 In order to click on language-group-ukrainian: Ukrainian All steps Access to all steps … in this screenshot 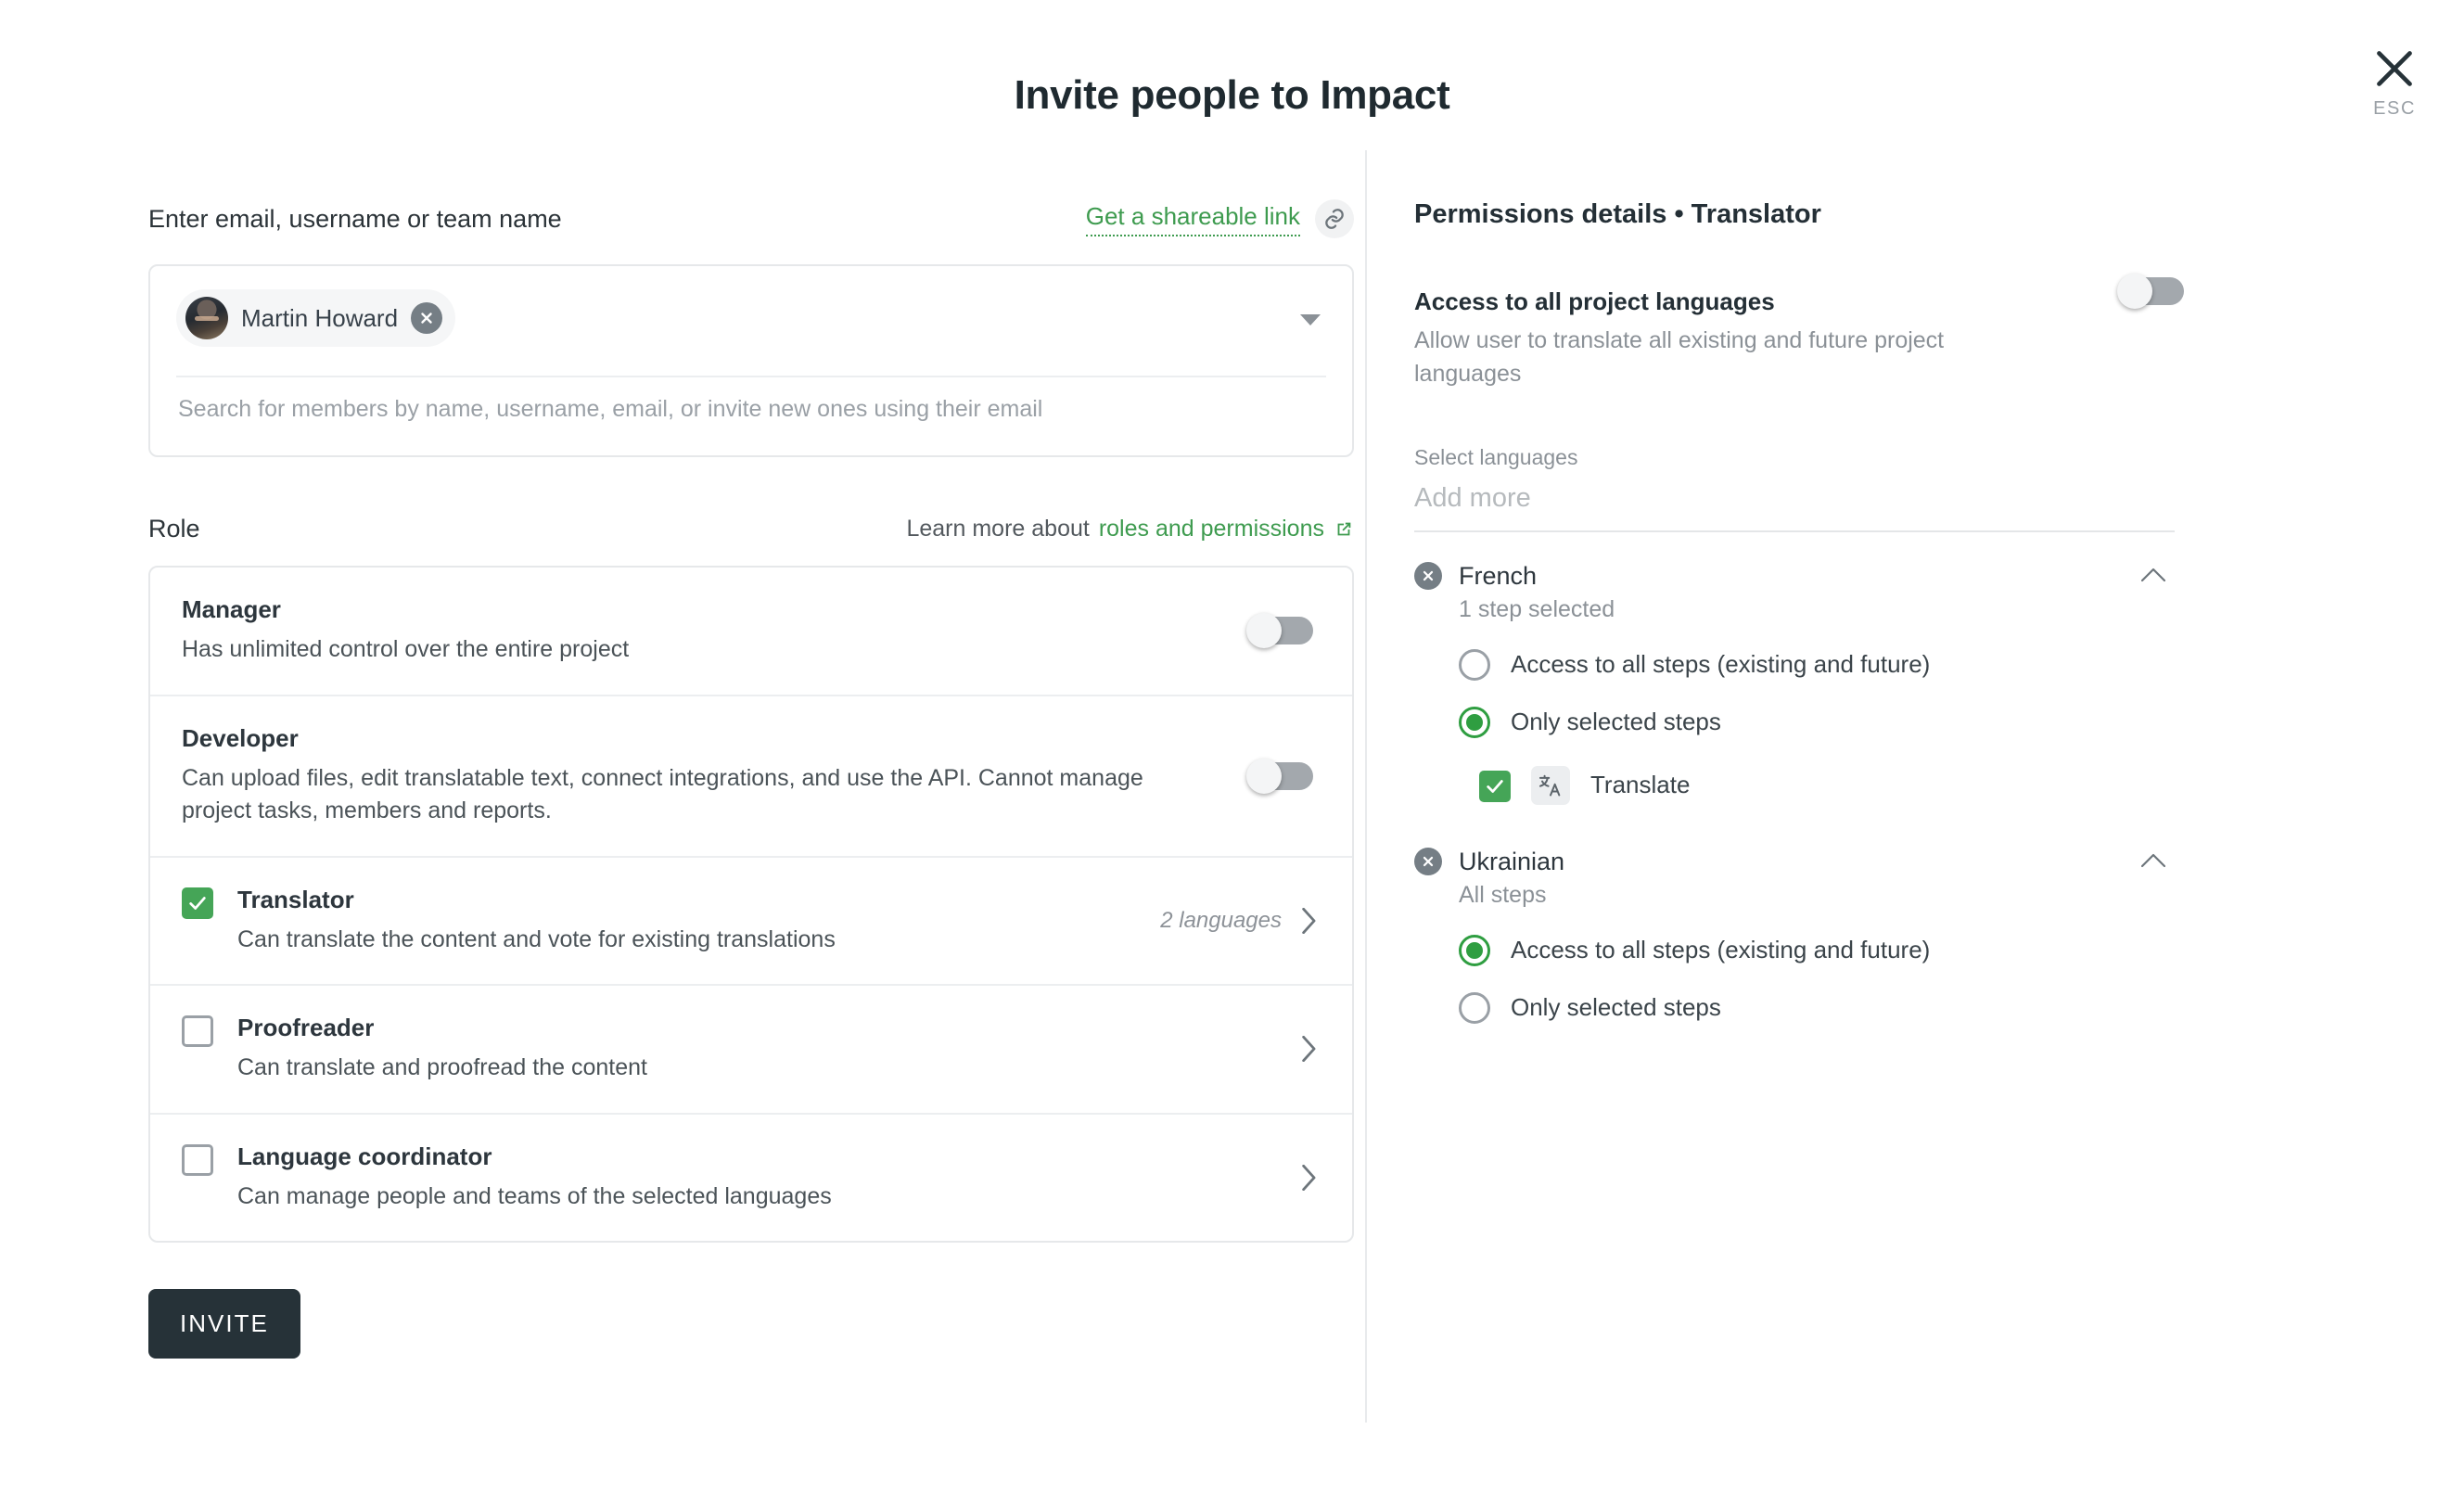, I will do `click(1803, 936)`.